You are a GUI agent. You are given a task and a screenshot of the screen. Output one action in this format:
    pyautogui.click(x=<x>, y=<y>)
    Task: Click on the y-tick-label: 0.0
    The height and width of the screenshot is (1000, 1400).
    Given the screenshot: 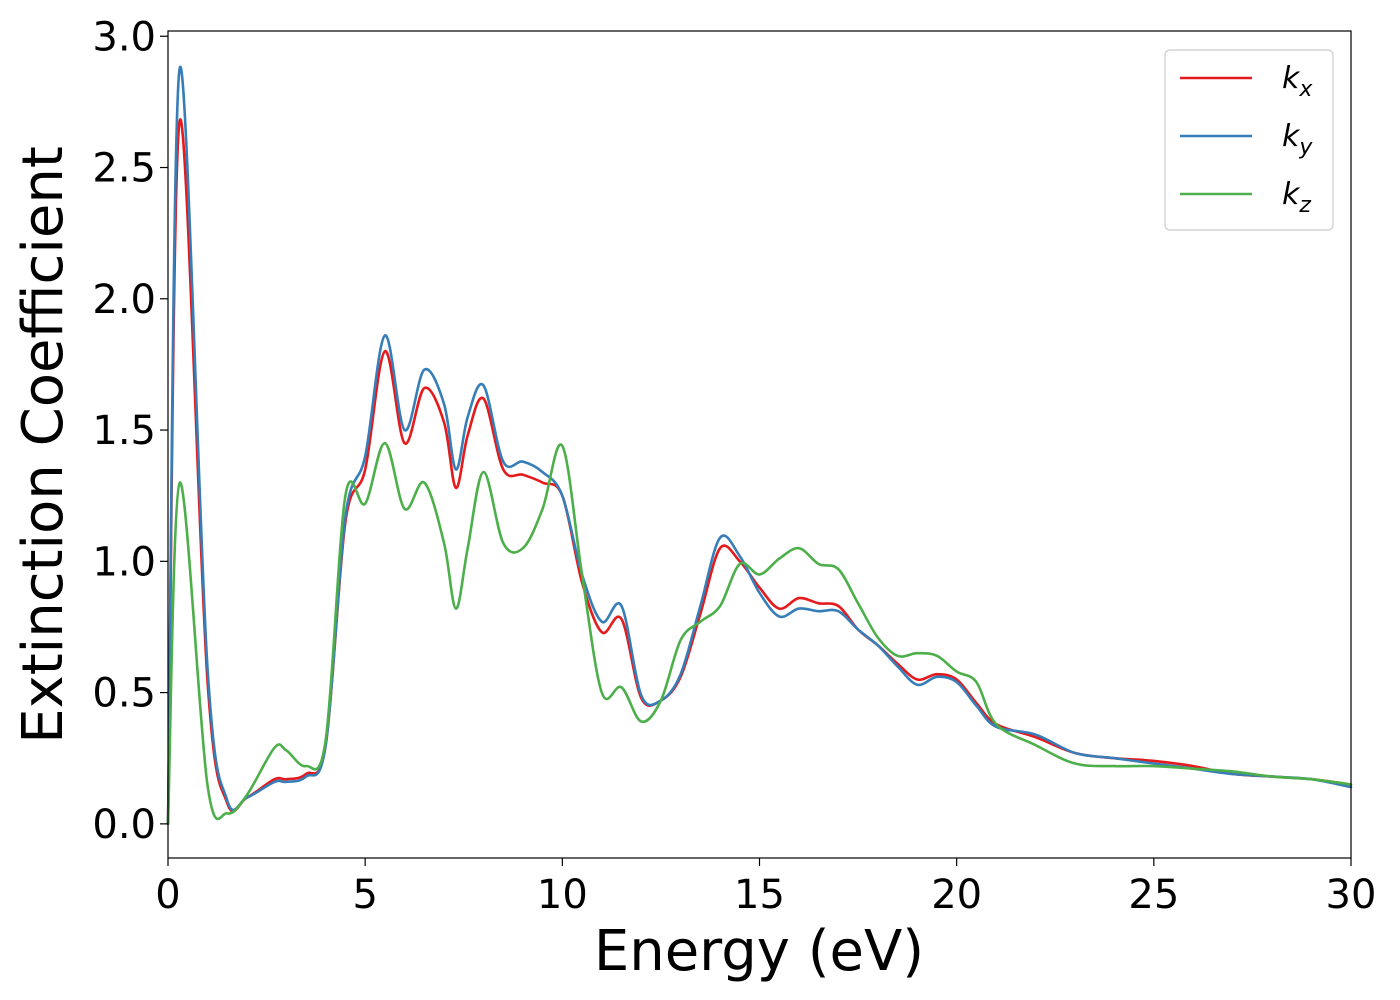 What is the action you would take?
    pyautogui.click(x=124, y=825)
    